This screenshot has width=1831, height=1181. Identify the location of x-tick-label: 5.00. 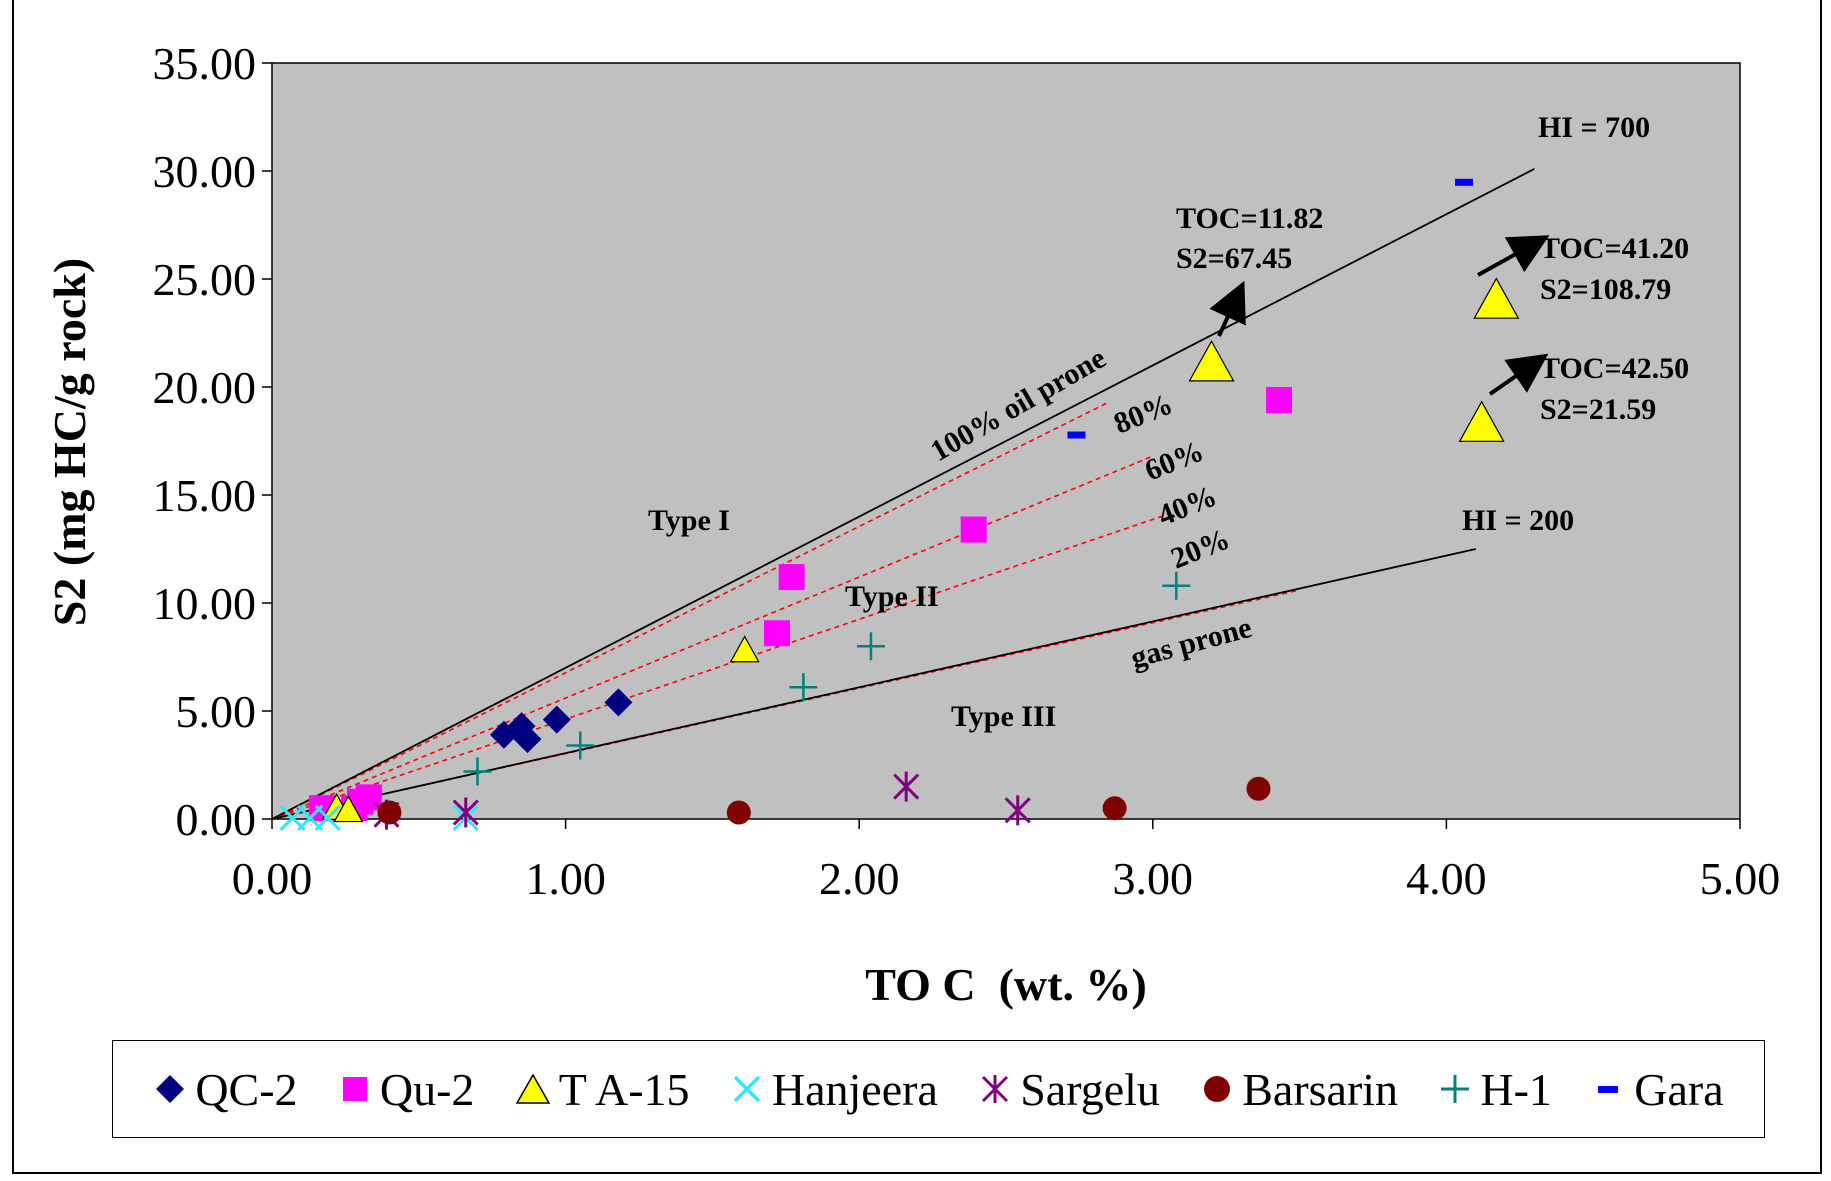
(1740, 878).